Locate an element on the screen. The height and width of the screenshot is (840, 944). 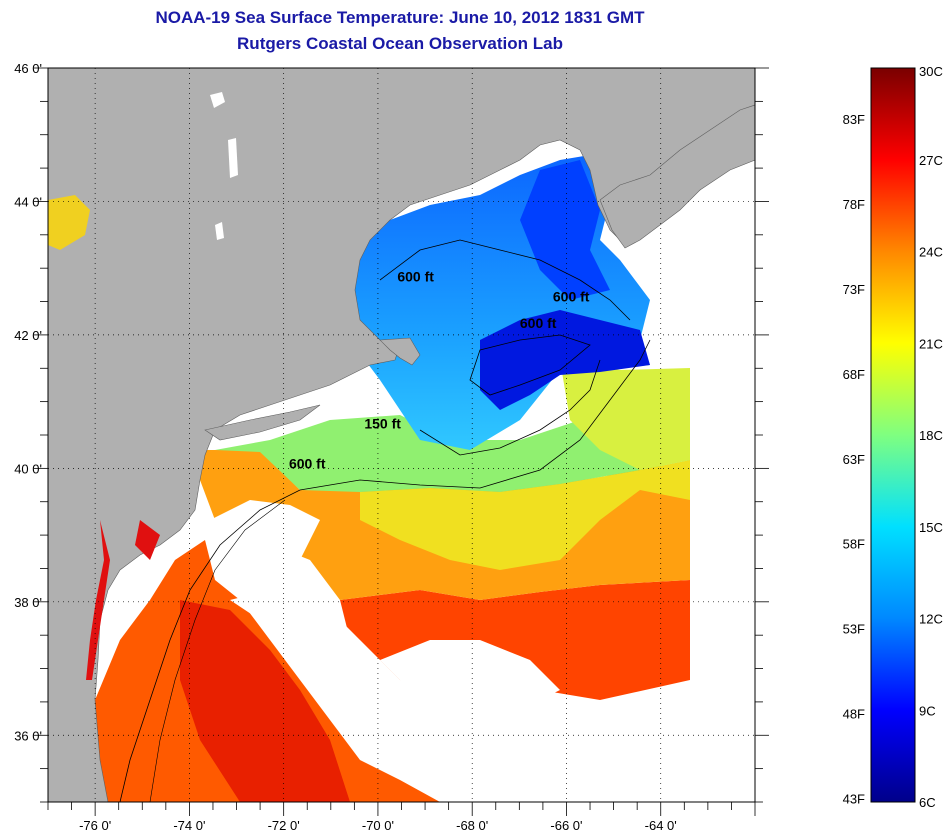
colorbar-fahrenheit-label: 83F is located at coordinates (854, 119).